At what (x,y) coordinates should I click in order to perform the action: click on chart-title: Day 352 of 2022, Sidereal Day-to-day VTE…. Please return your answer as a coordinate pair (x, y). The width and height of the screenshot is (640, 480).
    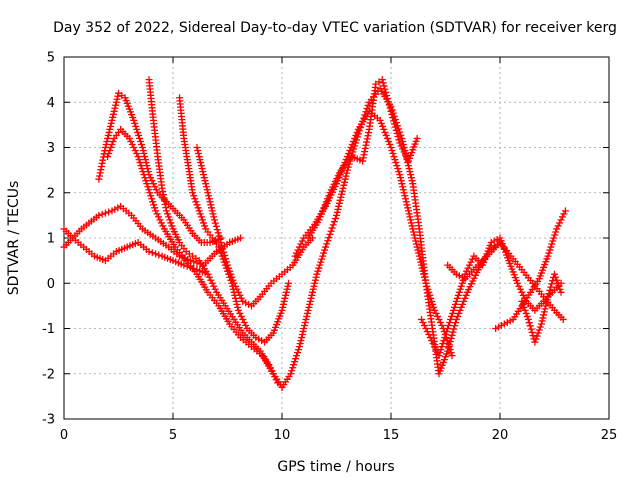
    Looking at the image, I should click on (335, 28).